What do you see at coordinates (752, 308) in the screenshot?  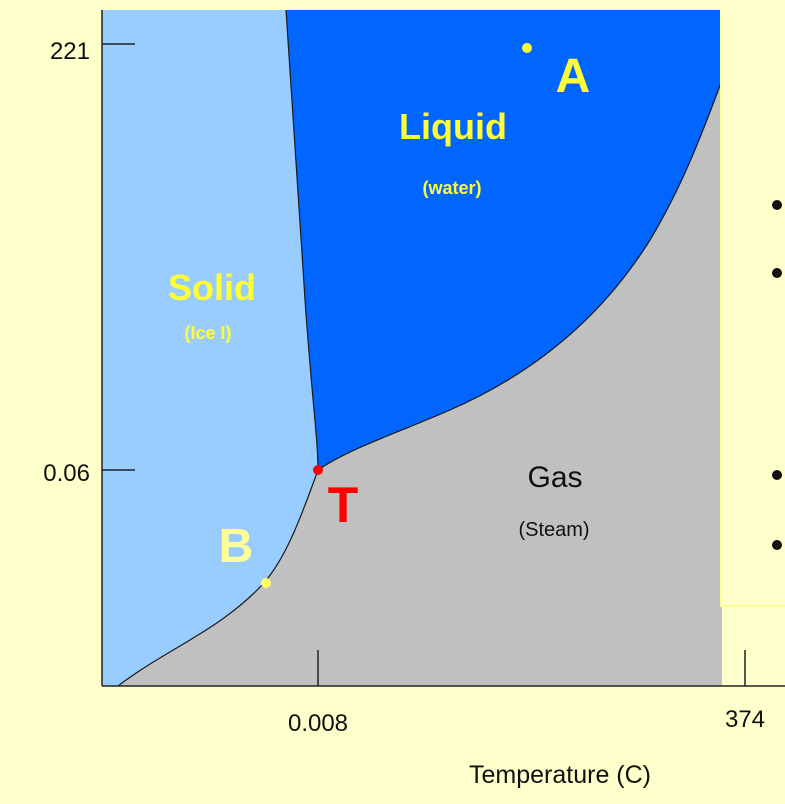 I see `notes-card` at bounding box center [752, 308].